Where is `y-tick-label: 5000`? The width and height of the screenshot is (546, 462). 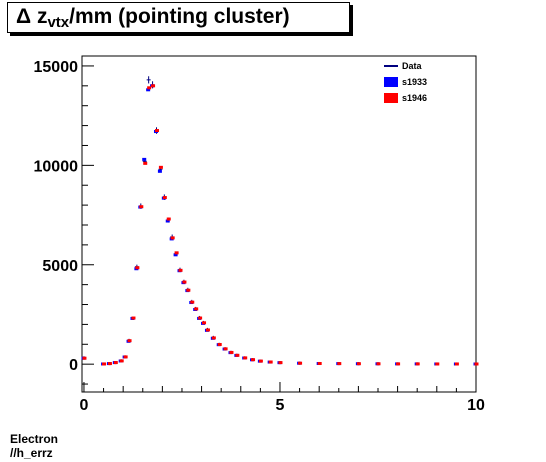
y-tick-label: 5000 is located at coordinates (60, 266).